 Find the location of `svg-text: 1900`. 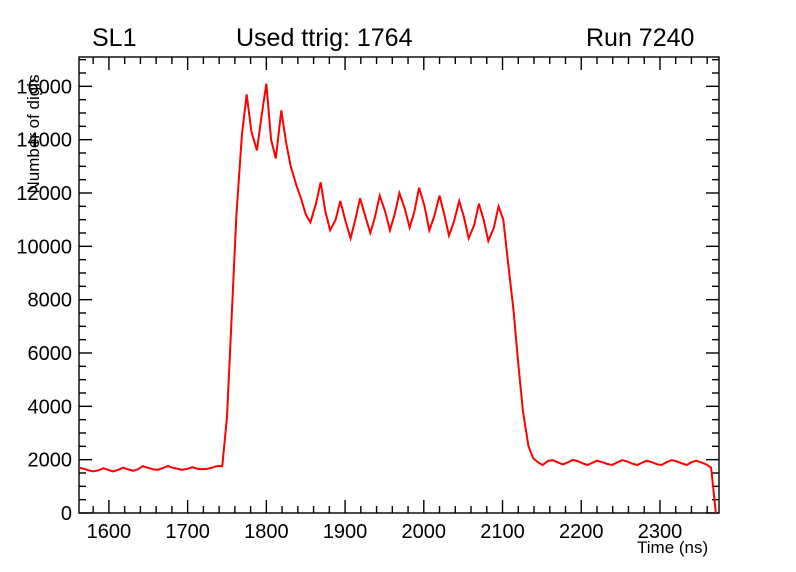

svg-text: 1900 is located at coordinates (345, 532).